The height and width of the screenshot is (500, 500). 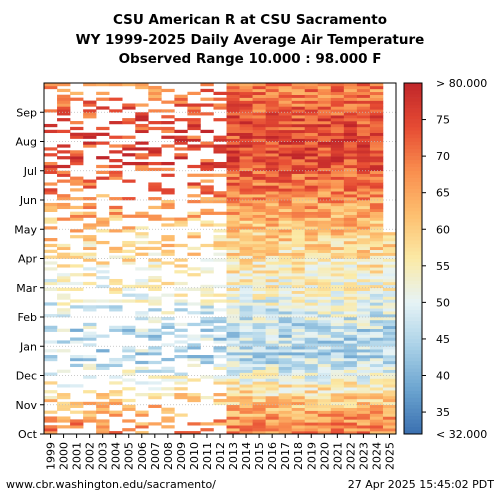 I want to click on x-tick-label: 2003, so click(x=103, y=456).